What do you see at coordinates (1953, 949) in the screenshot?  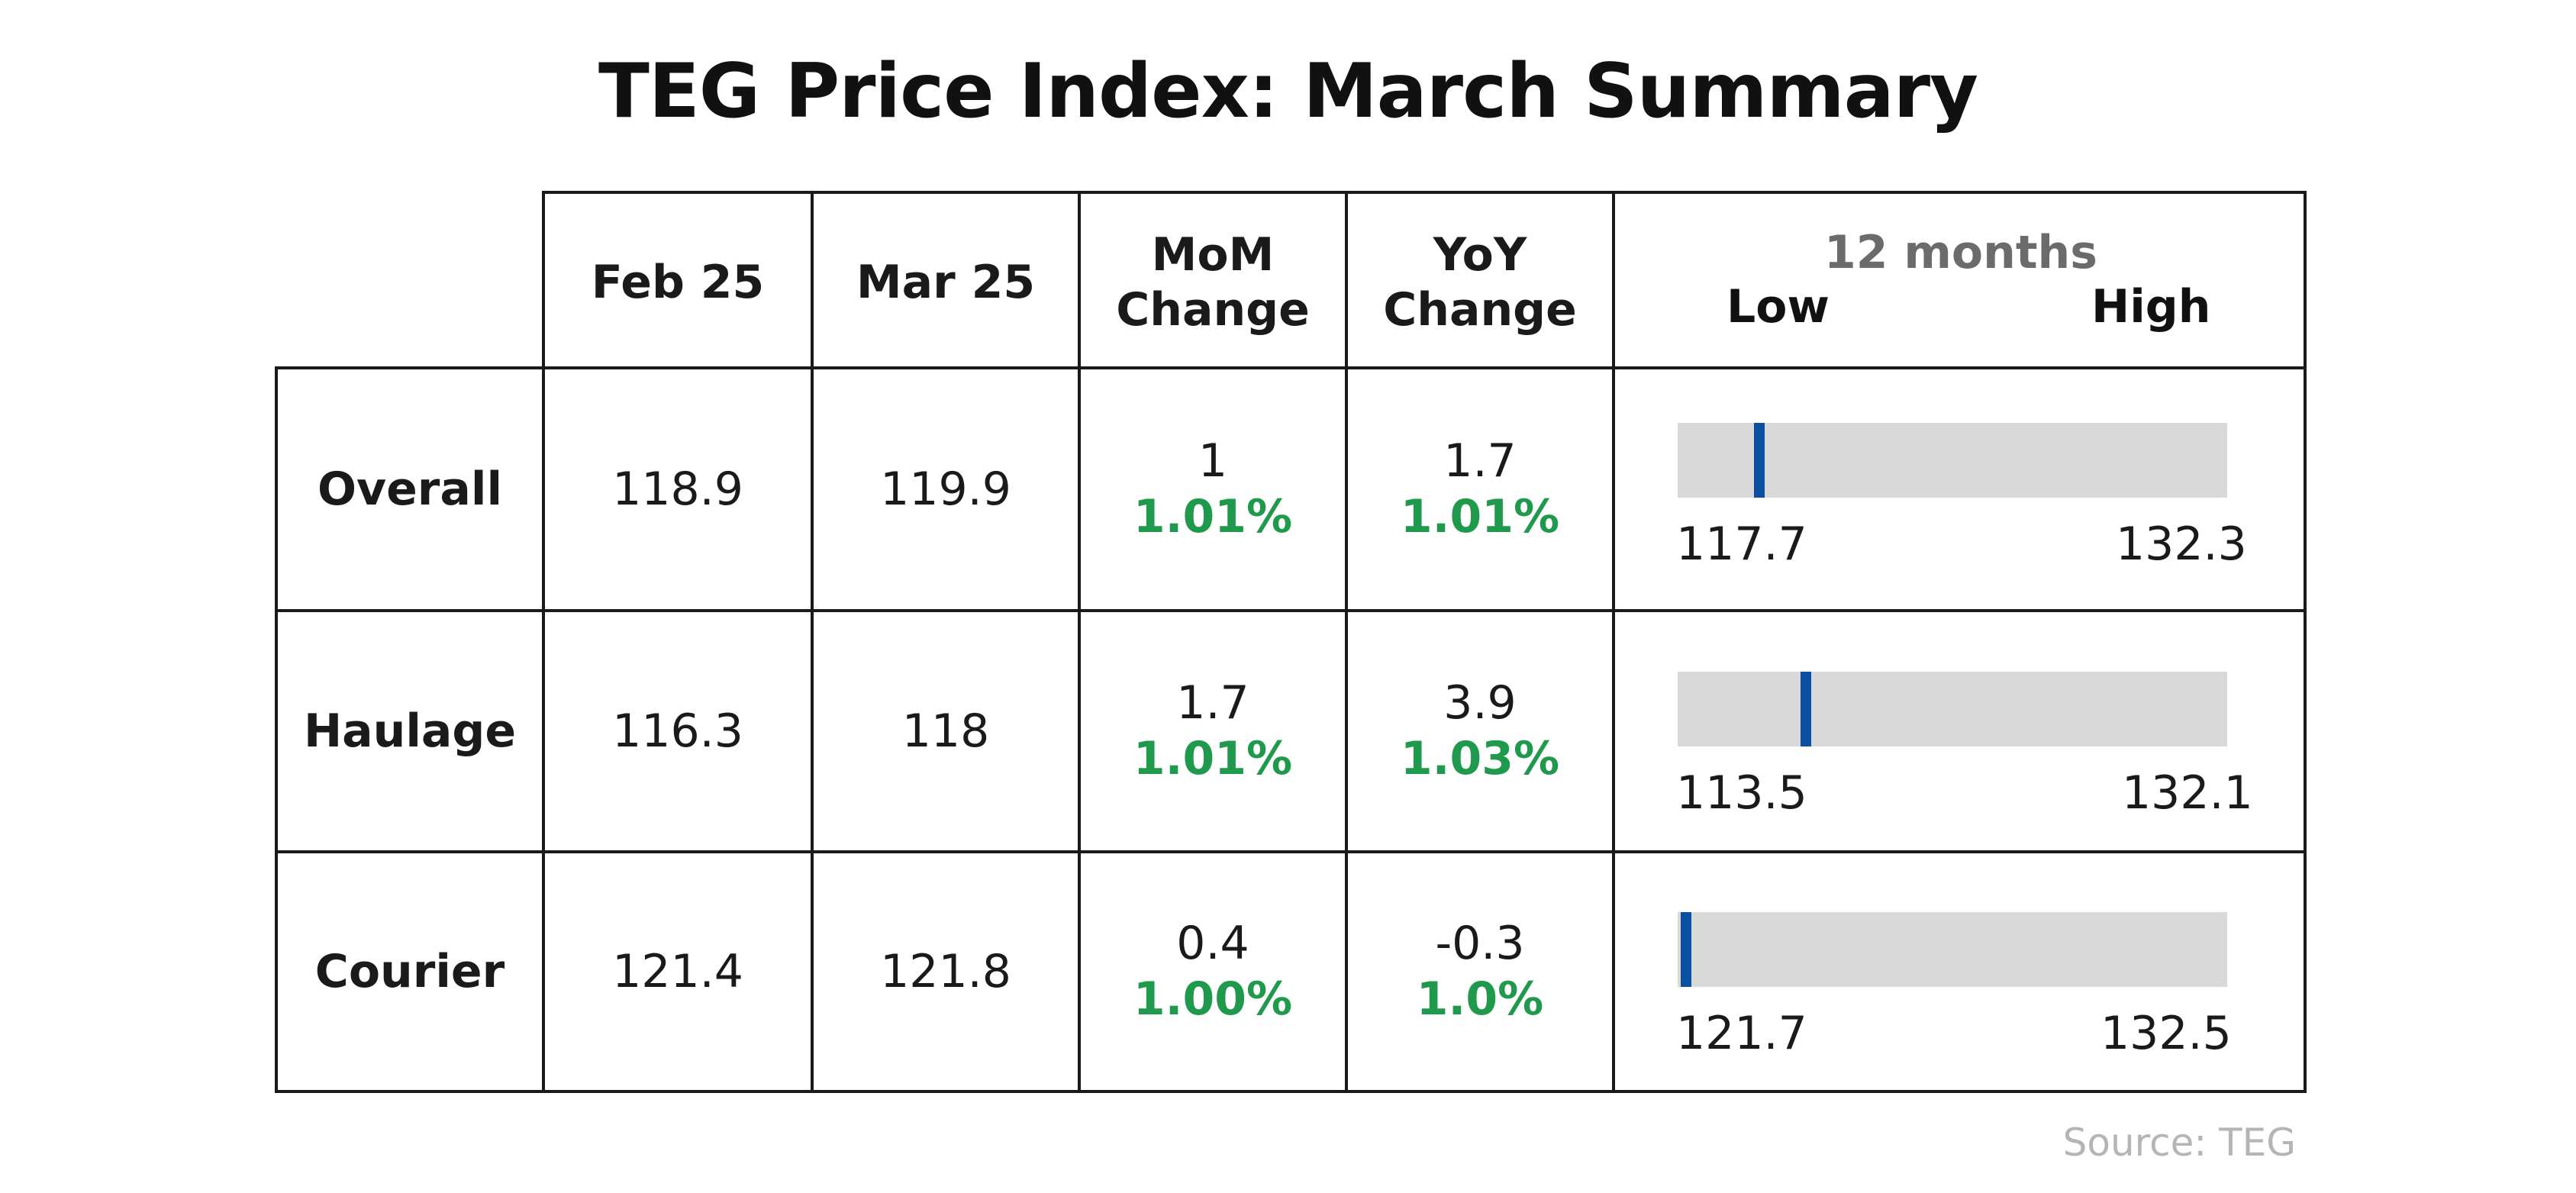 I see `range-bar-courier` at bounding box center [1953, 949].